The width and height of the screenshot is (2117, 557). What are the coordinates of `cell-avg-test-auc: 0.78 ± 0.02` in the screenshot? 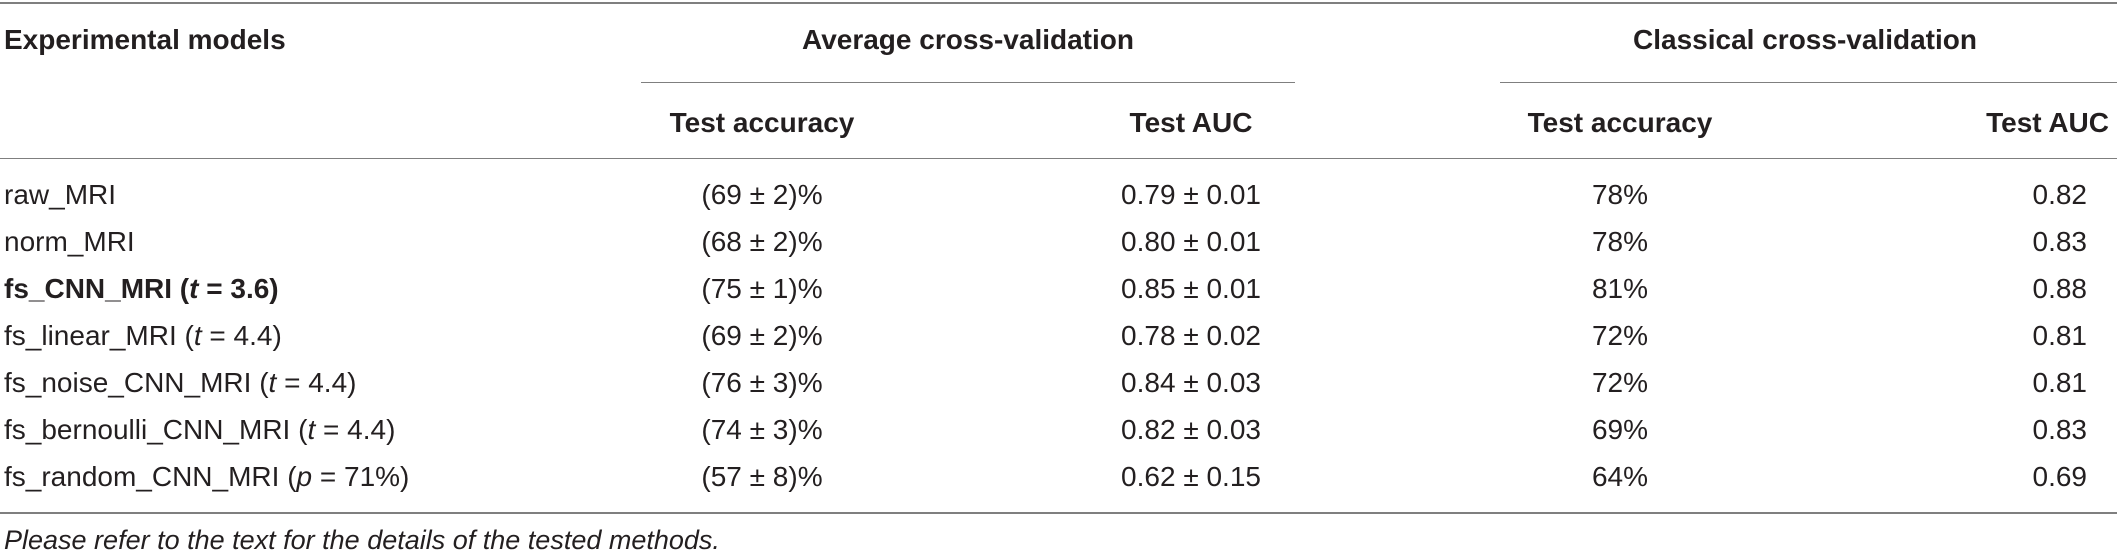 It's located at (1191, 335).